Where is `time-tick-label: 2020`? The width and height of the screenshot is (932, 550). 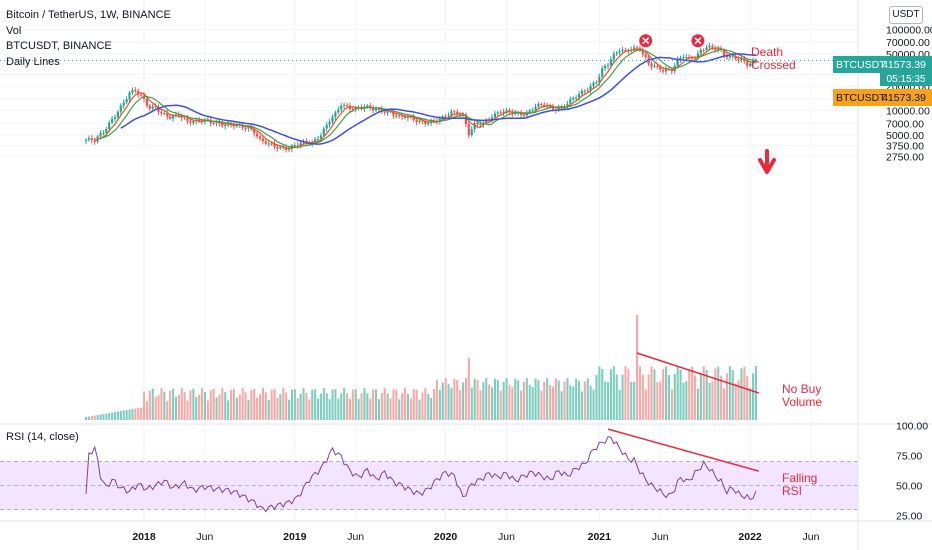 time-tick-label: 2020 is located at coordinates (446, 537).